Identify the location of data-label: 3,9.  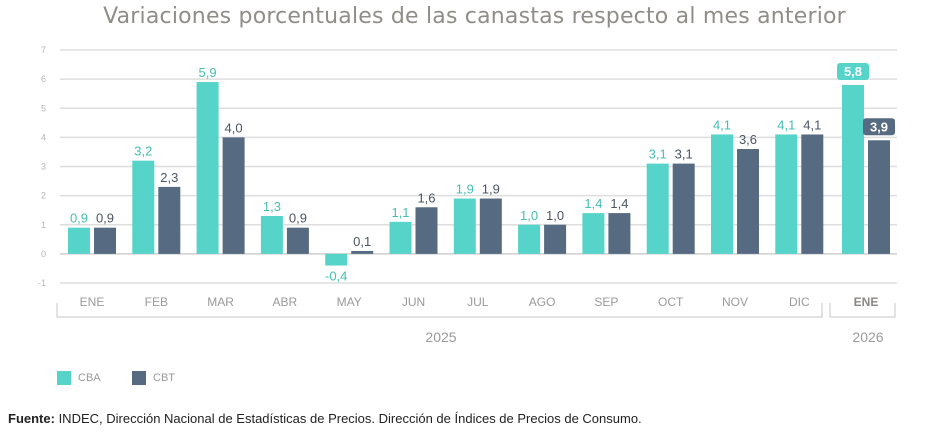
(879, 126).